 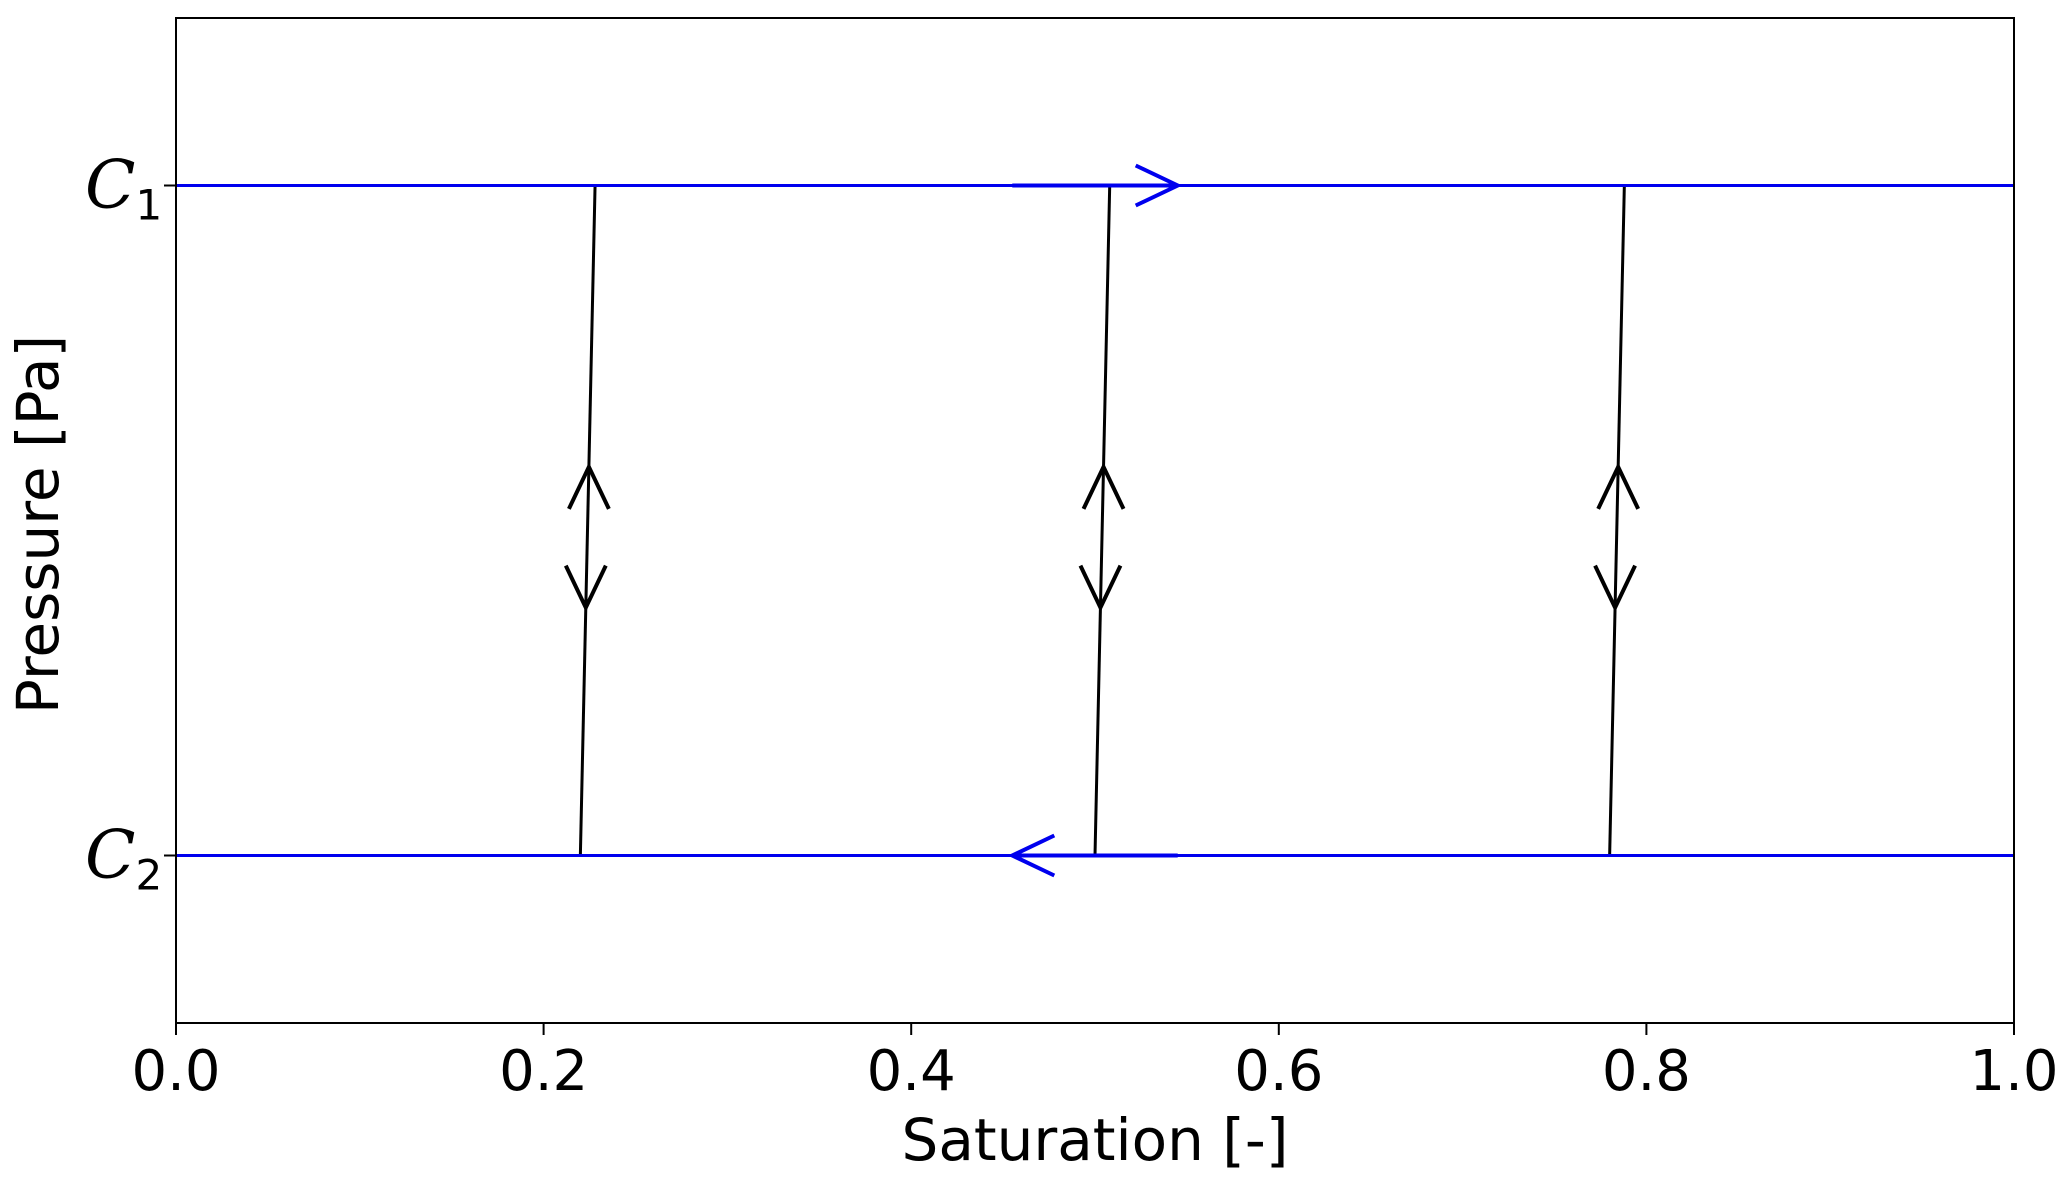 I want to click on x-tick-label: 0.6, so click(x=1278, y=1071).